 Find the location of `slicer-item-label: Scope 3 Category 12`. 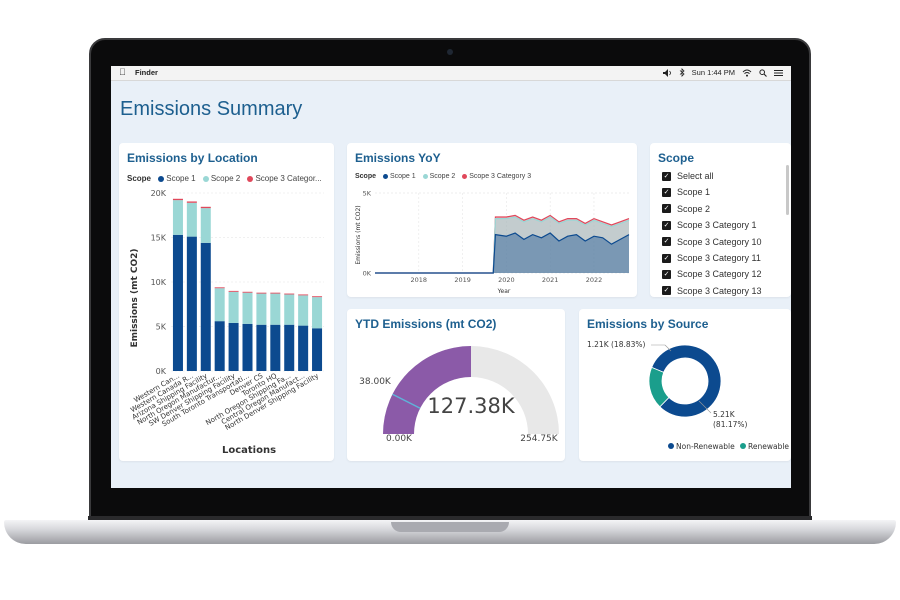

slicer-item-label: Scope 3 Category 12 is located at coordinates (719, 274).